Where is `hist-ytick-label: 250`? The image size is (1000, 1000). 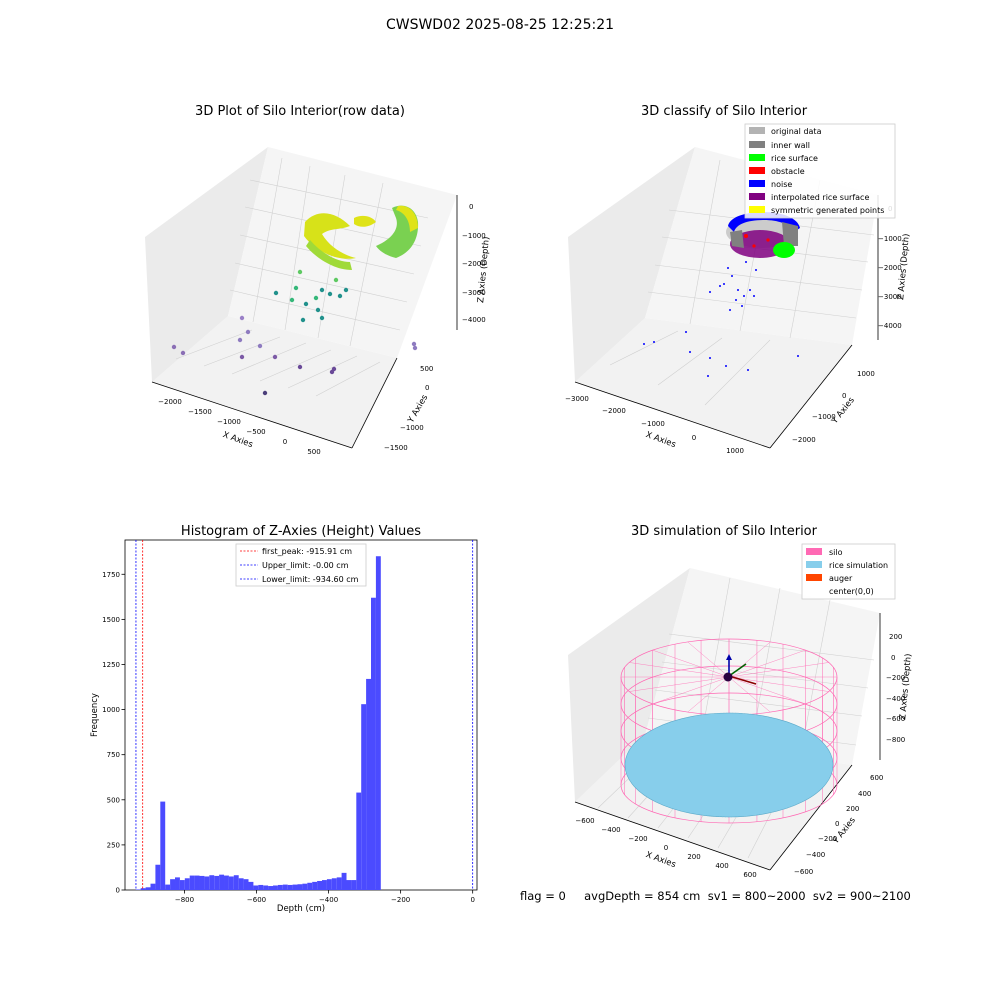 hist-ytick-label: 250 is located at coordinates (113, 845).